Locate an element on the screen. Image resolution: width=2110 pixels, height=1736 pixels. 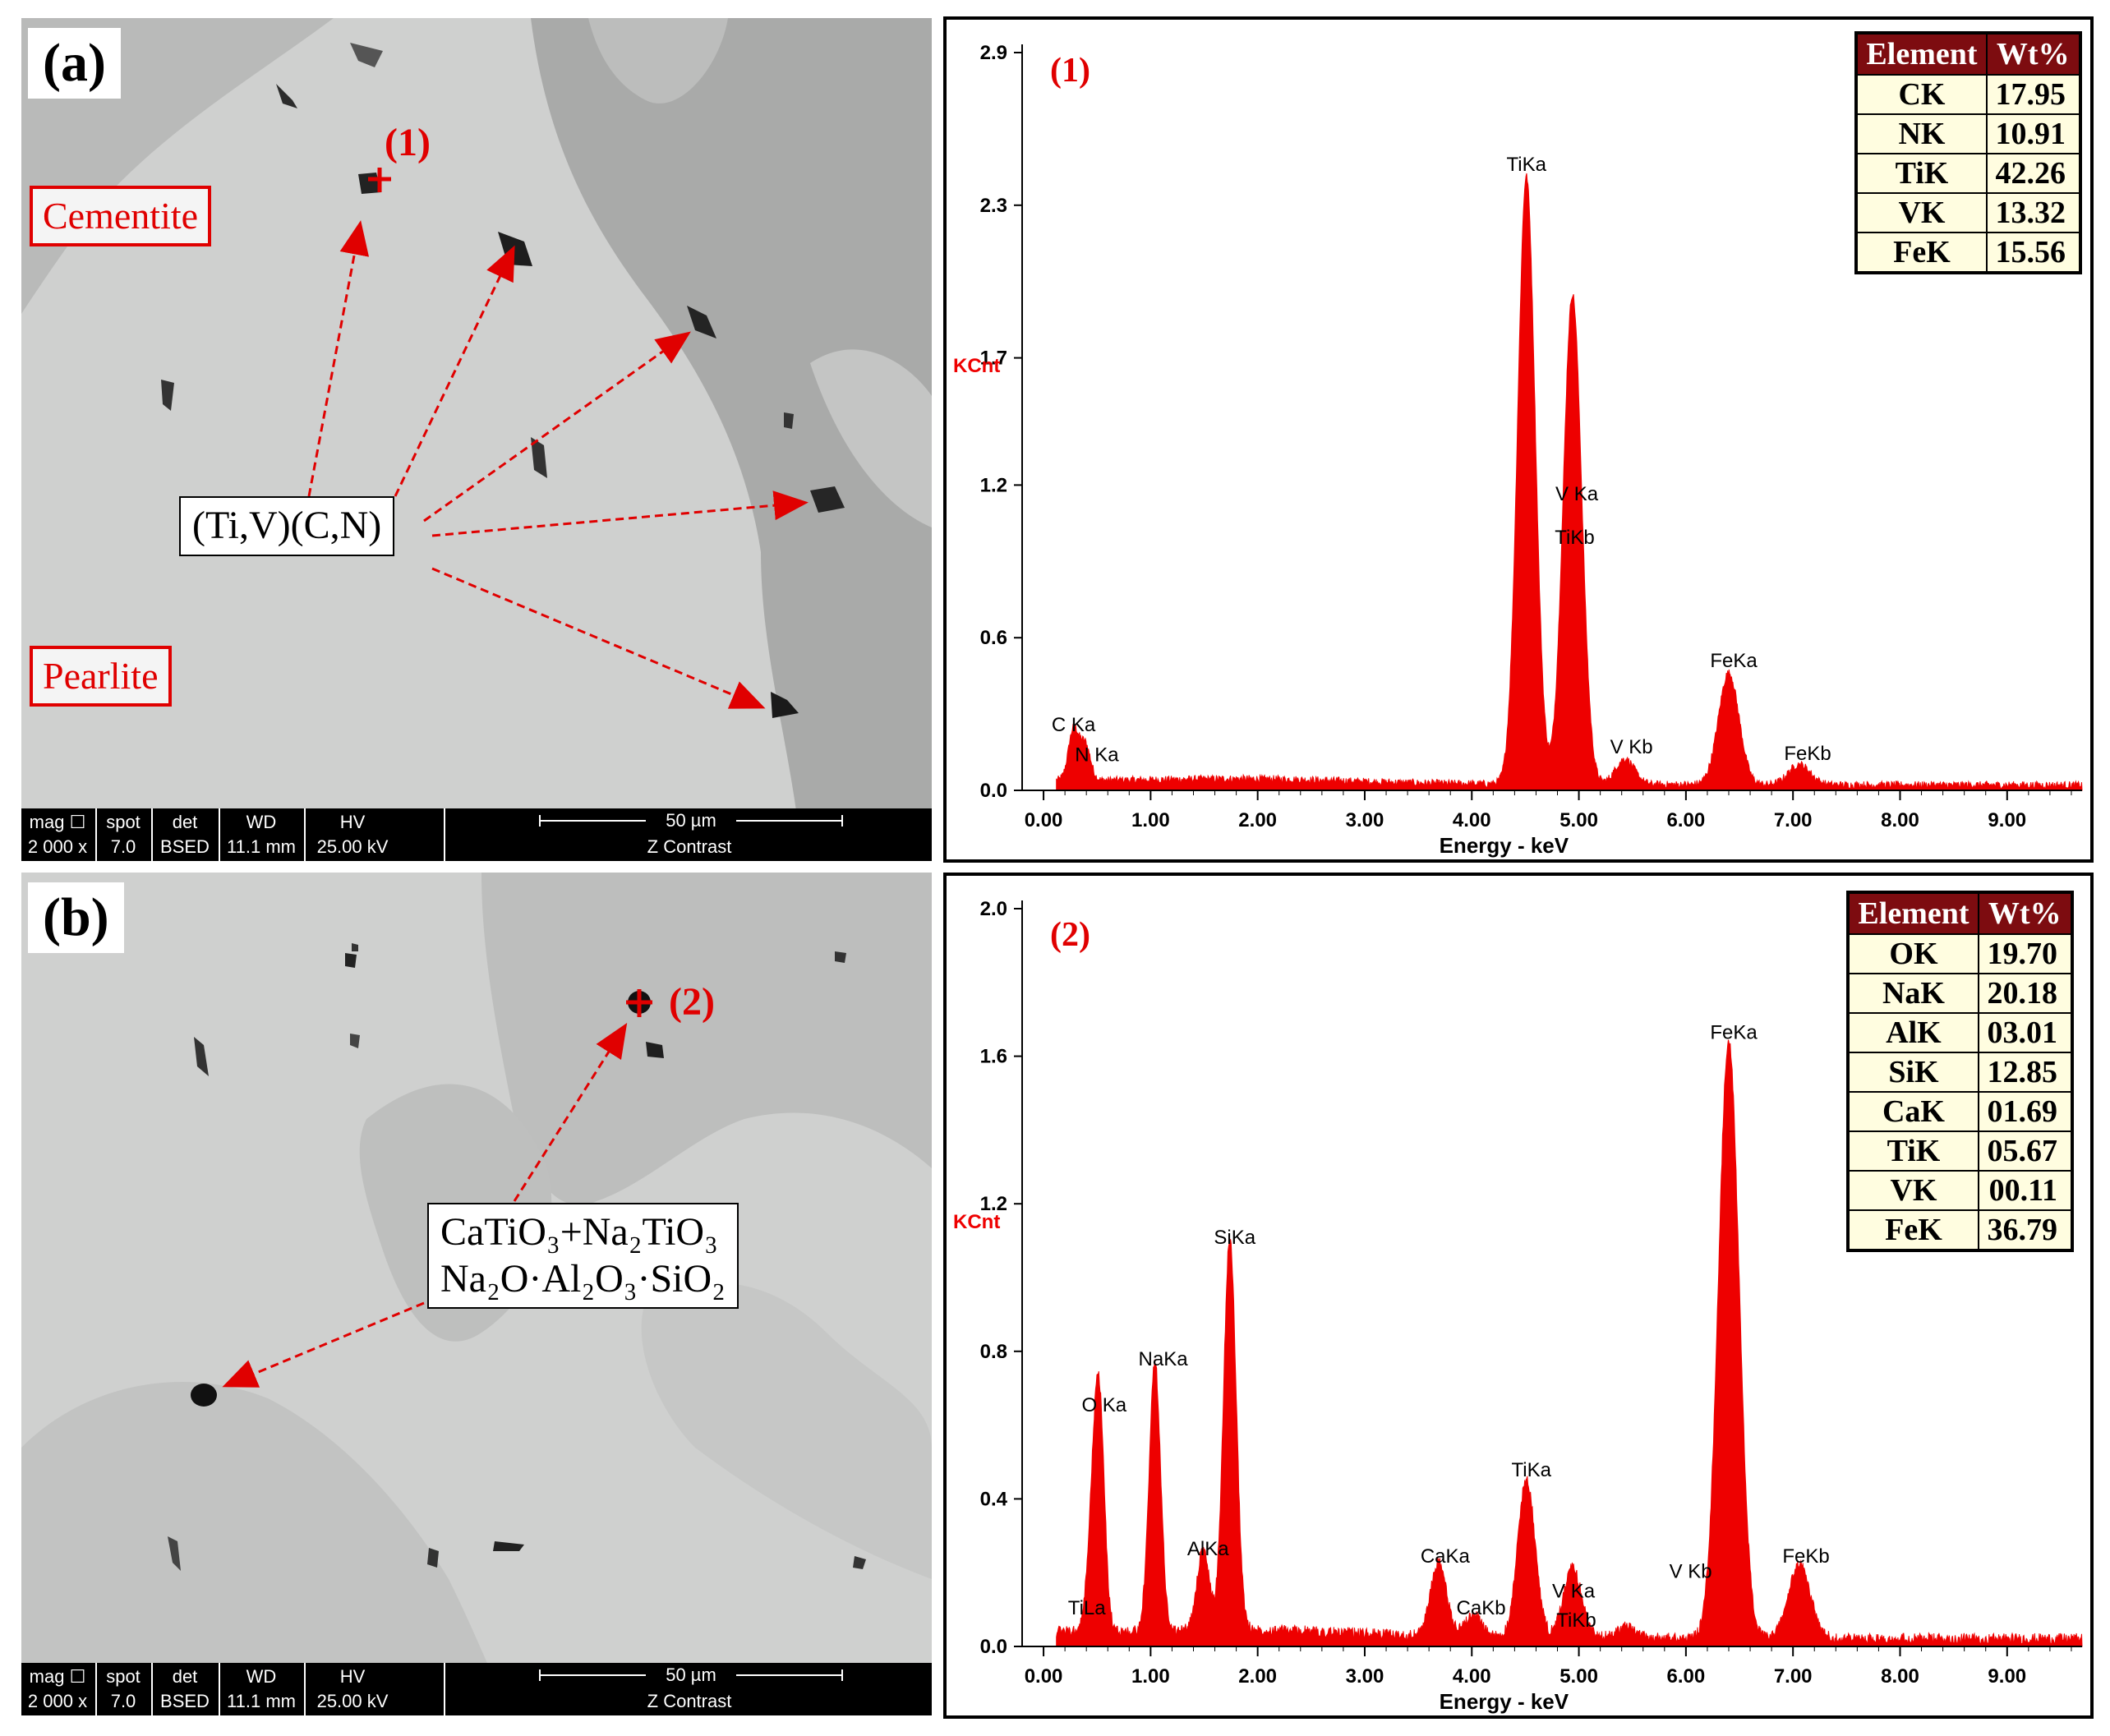
x-tick-label: 0.00 is located at coordinates (1044, 820).